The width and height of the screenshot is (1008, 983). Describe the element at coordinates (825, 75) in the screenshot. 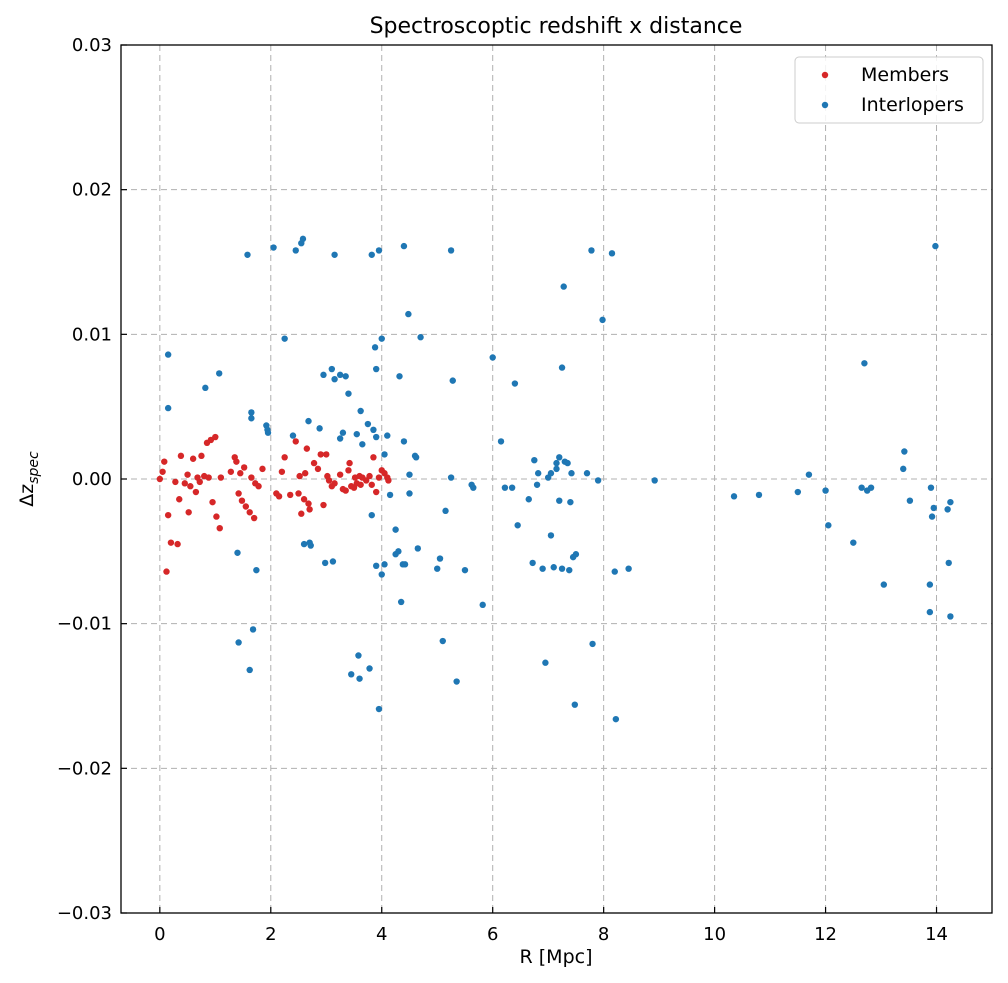

I see `legend-marker-members` at that location.